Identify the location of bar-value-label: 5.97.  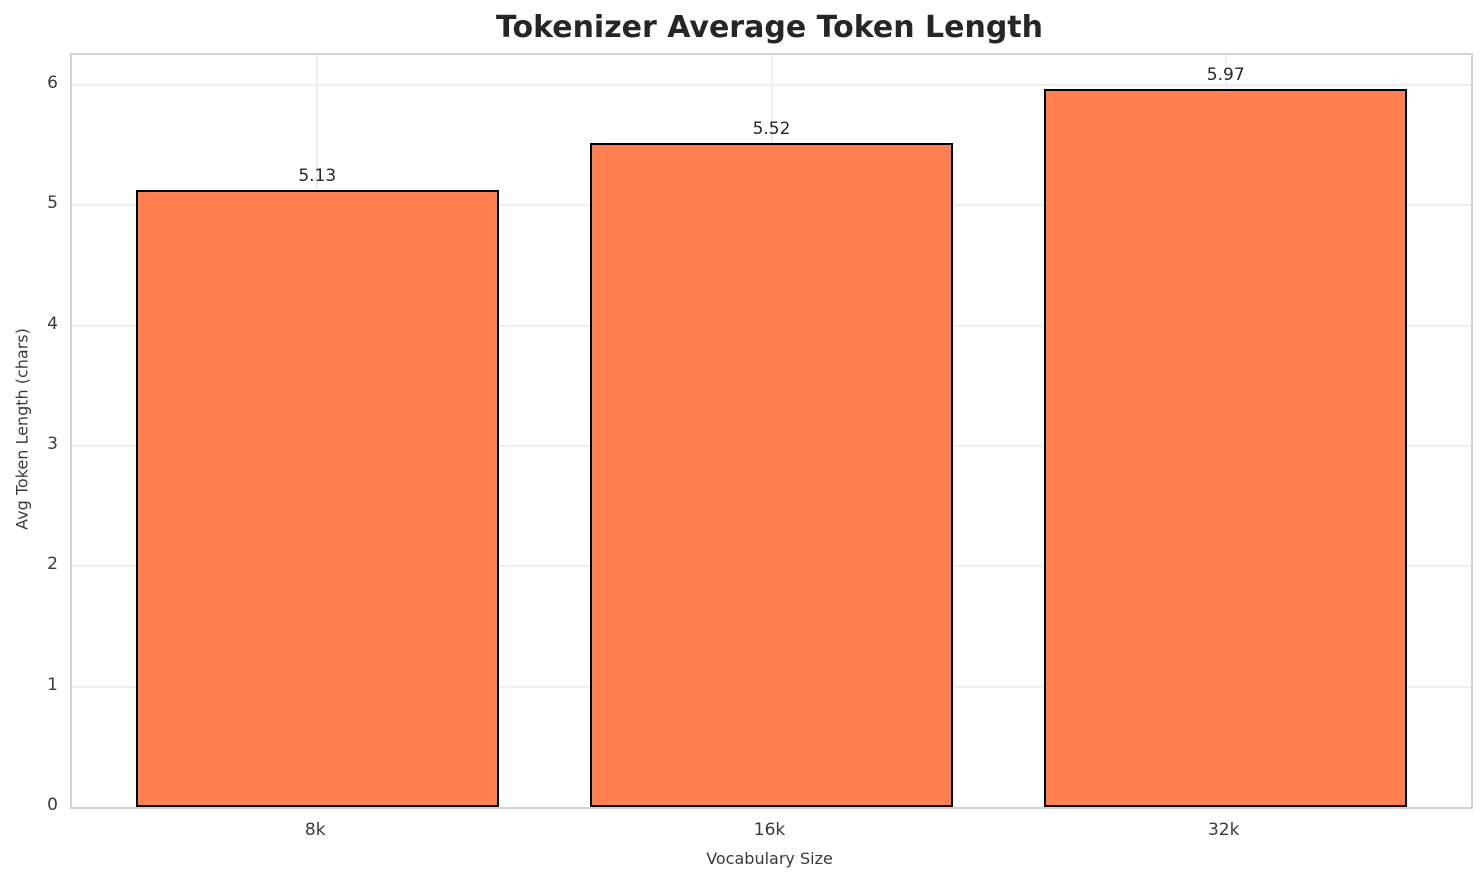
(1225, 74).